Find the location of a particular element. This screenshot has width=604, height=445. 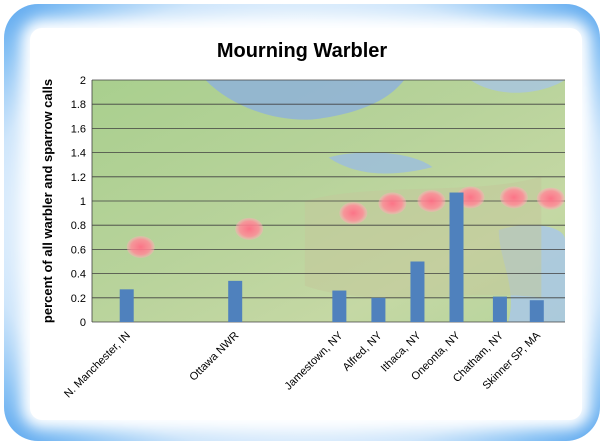

y-tick-label: 0.6 is located at coordinates (78, 250).